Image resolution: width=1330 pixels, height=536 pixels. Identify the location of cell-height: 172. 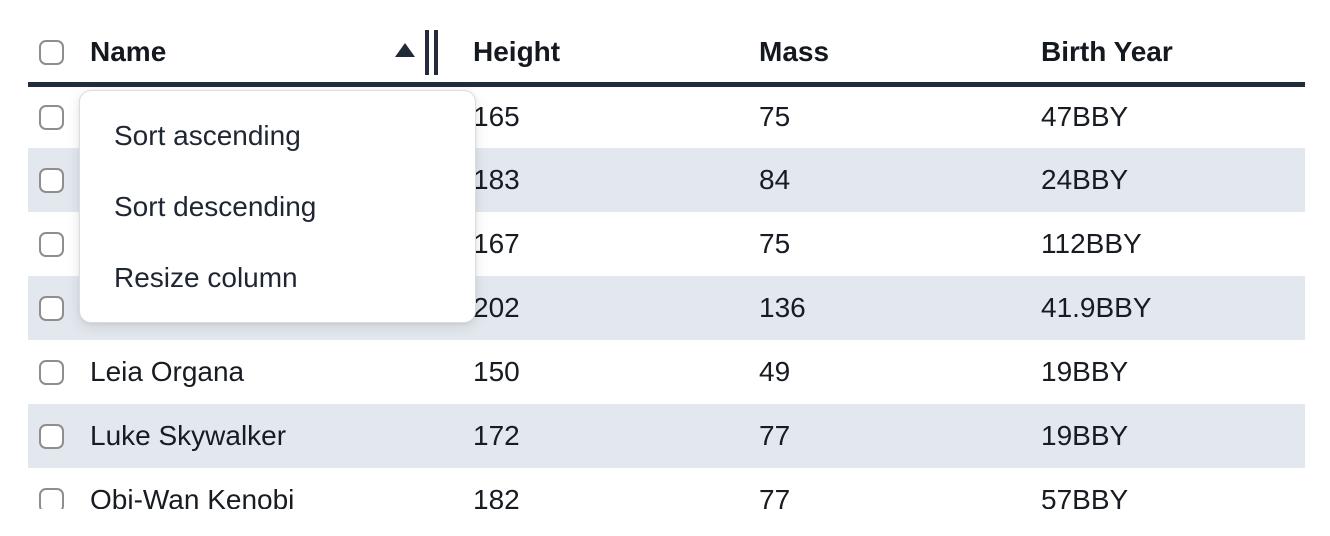
(603, 436).